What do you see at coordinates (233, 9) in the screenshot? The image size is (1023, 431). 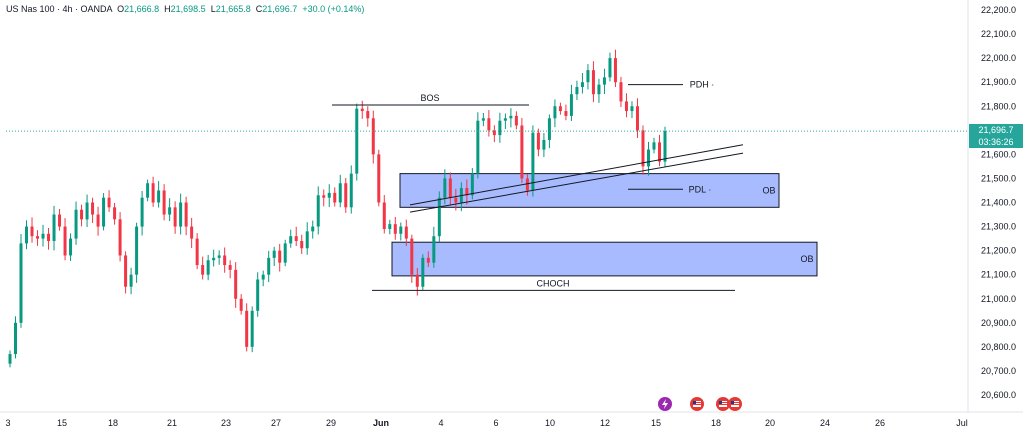 I see `low-value: 21,665.8` at bounding box center [233, 9].